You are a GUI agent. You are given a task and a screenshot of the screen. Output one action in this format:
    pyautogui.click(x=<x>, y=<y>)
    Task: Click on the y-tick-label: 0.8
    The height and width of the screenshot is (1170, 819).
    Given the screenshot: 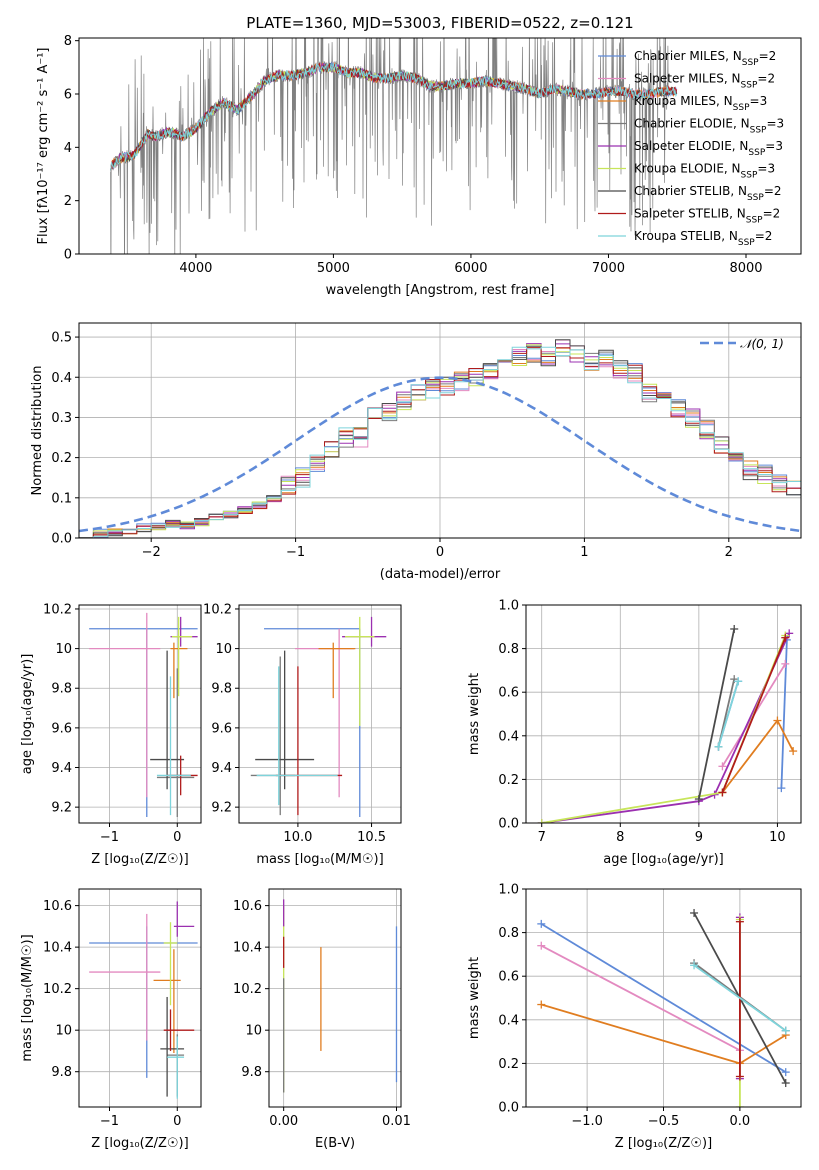 What is the action you would take?
    pyautogui.click(x=508, y=649)
    